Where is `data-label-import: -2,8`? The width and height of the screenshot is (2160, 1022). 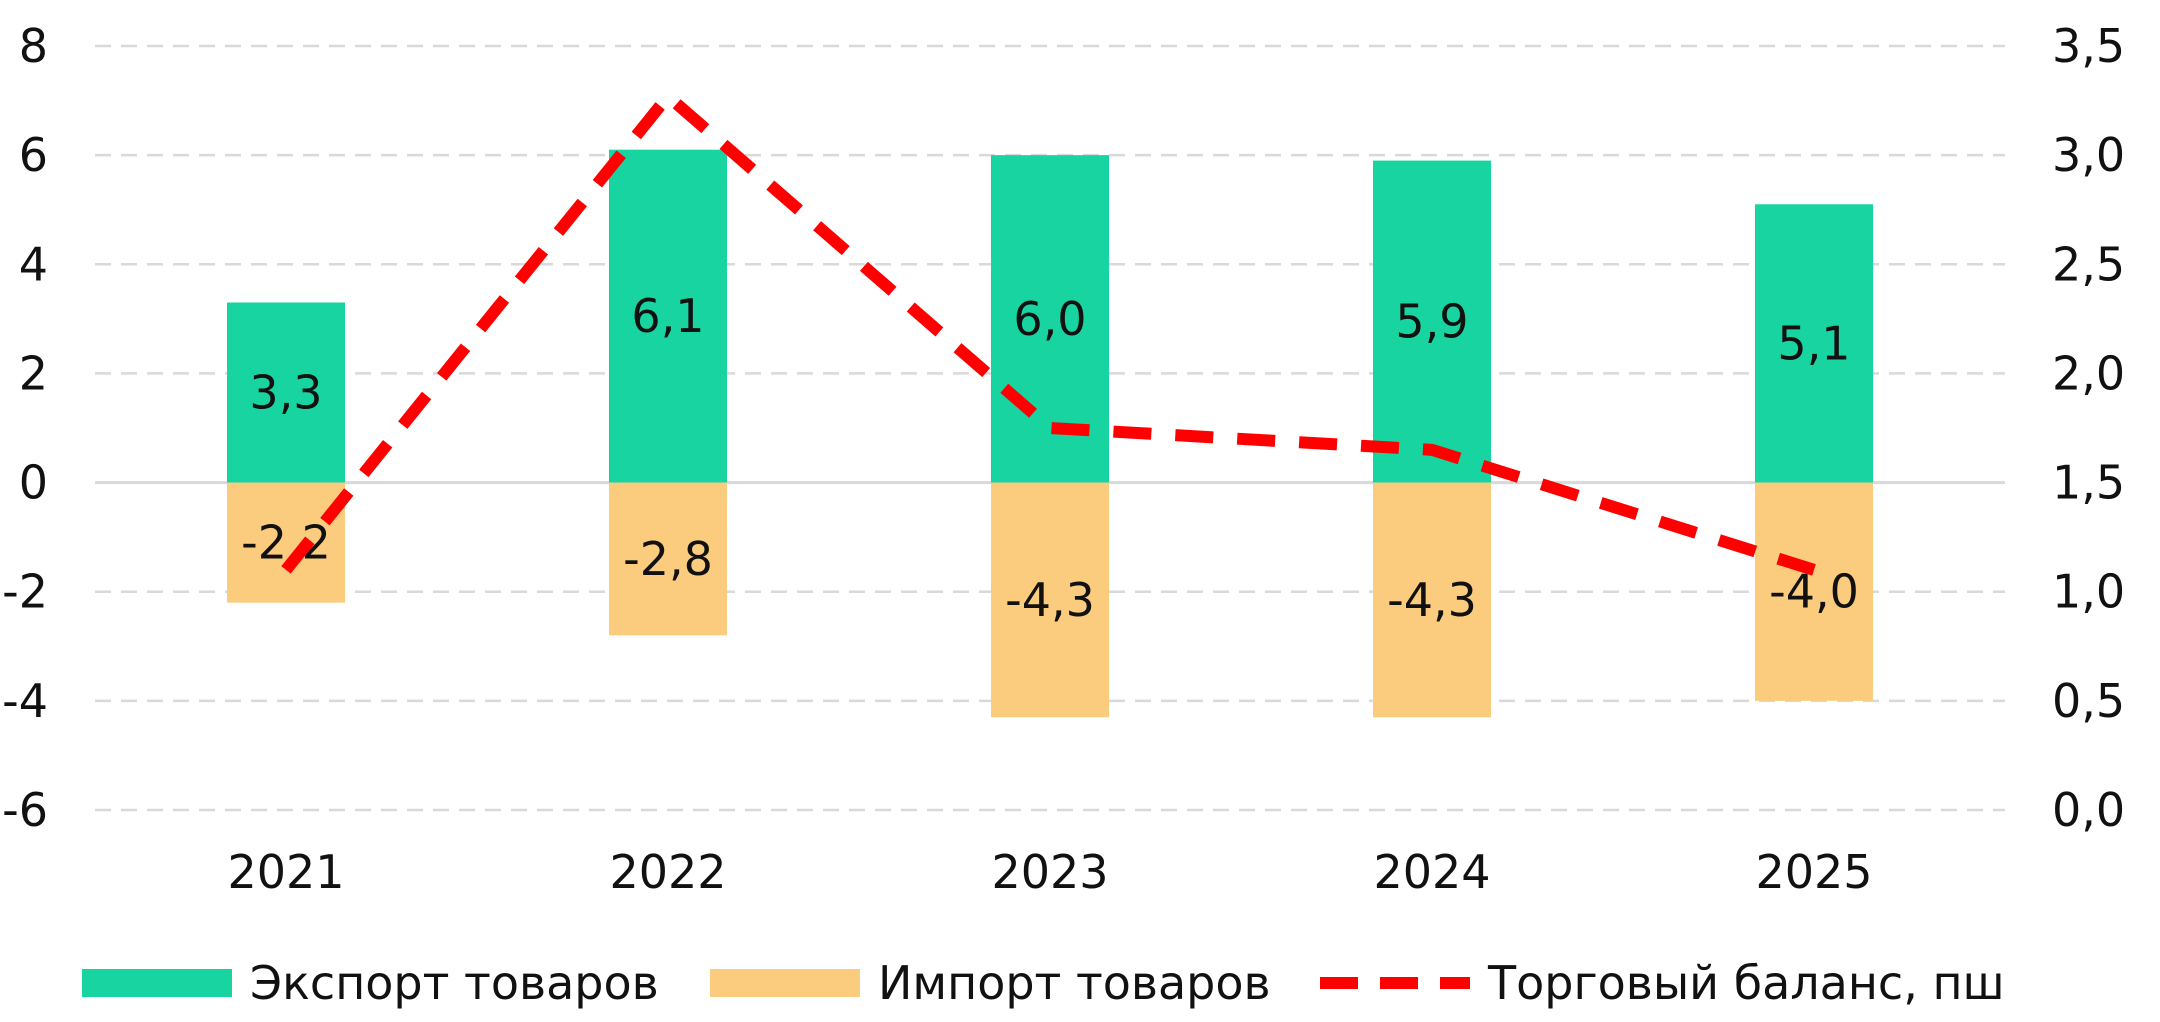 data-label-import: -2,8 is located at coordinates (668, 559).